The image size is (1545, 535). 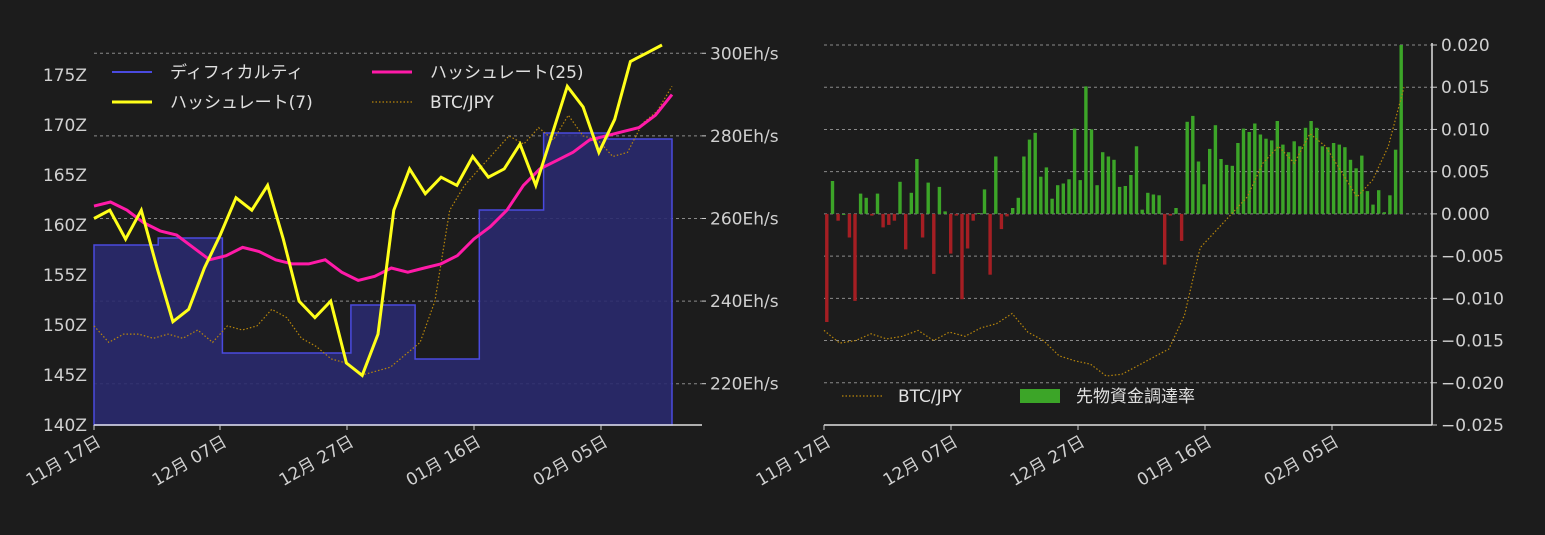 I want to click on y-left-tick-label: 140Z, so click(x=65, y=426).